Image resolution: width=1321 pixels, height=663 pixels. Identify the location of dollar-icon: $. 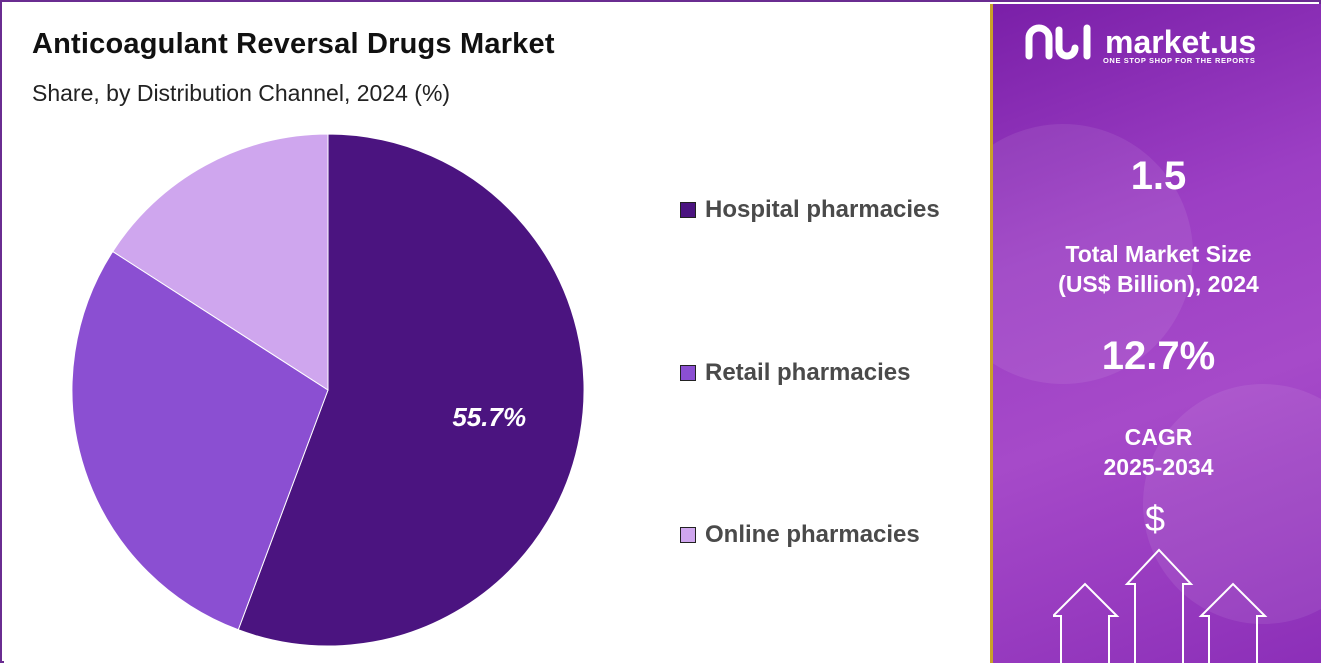
(1155, 518).